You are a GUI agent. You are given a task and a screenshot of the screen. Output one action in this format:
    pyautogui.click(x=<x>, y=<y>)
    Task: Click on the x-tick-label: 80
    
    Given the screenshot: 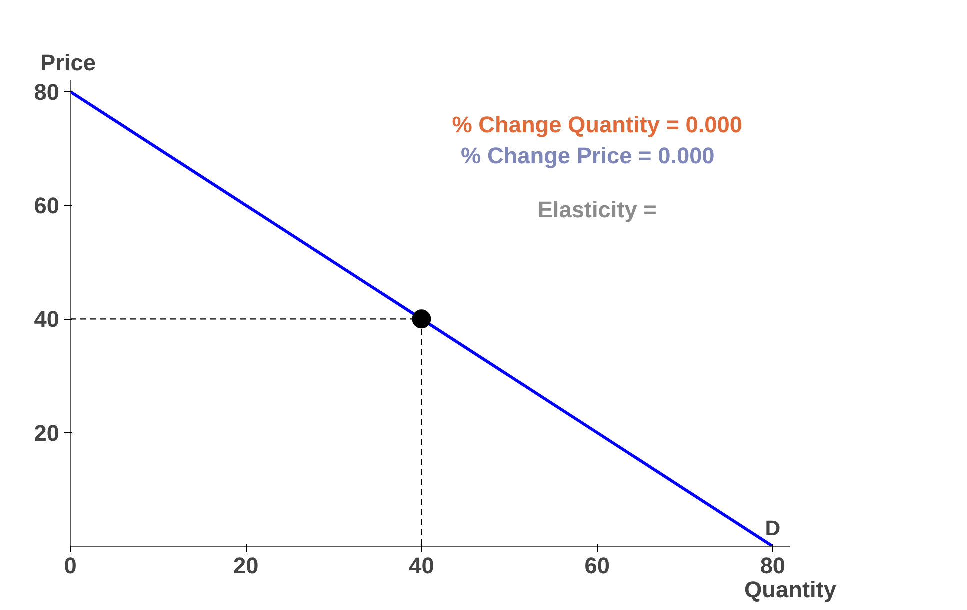 What is the action you would take?
    pyautogui.click(x=773, y=565)
    